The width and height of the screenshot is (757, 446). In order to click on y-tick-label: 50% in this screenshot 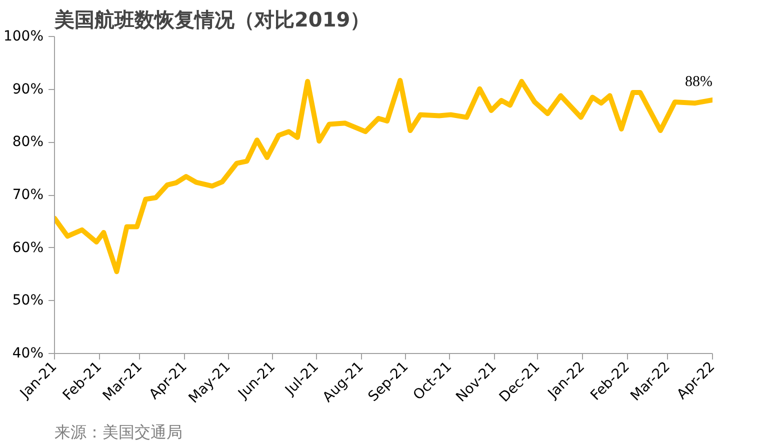, I will do `click(28, 300)`.